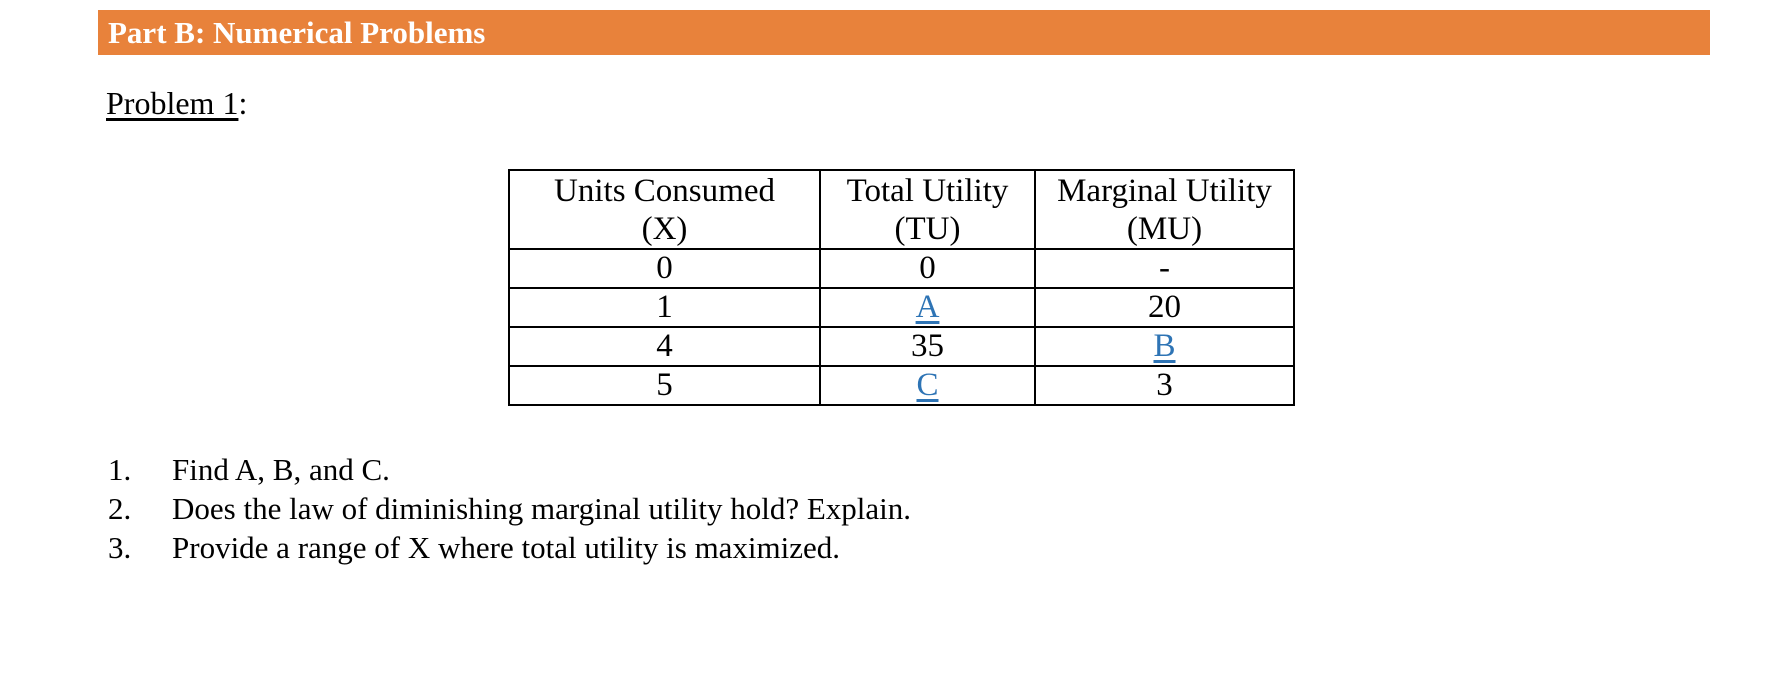  I want to click on header-total-utility-line1: Total Utility, so click(927, 190).